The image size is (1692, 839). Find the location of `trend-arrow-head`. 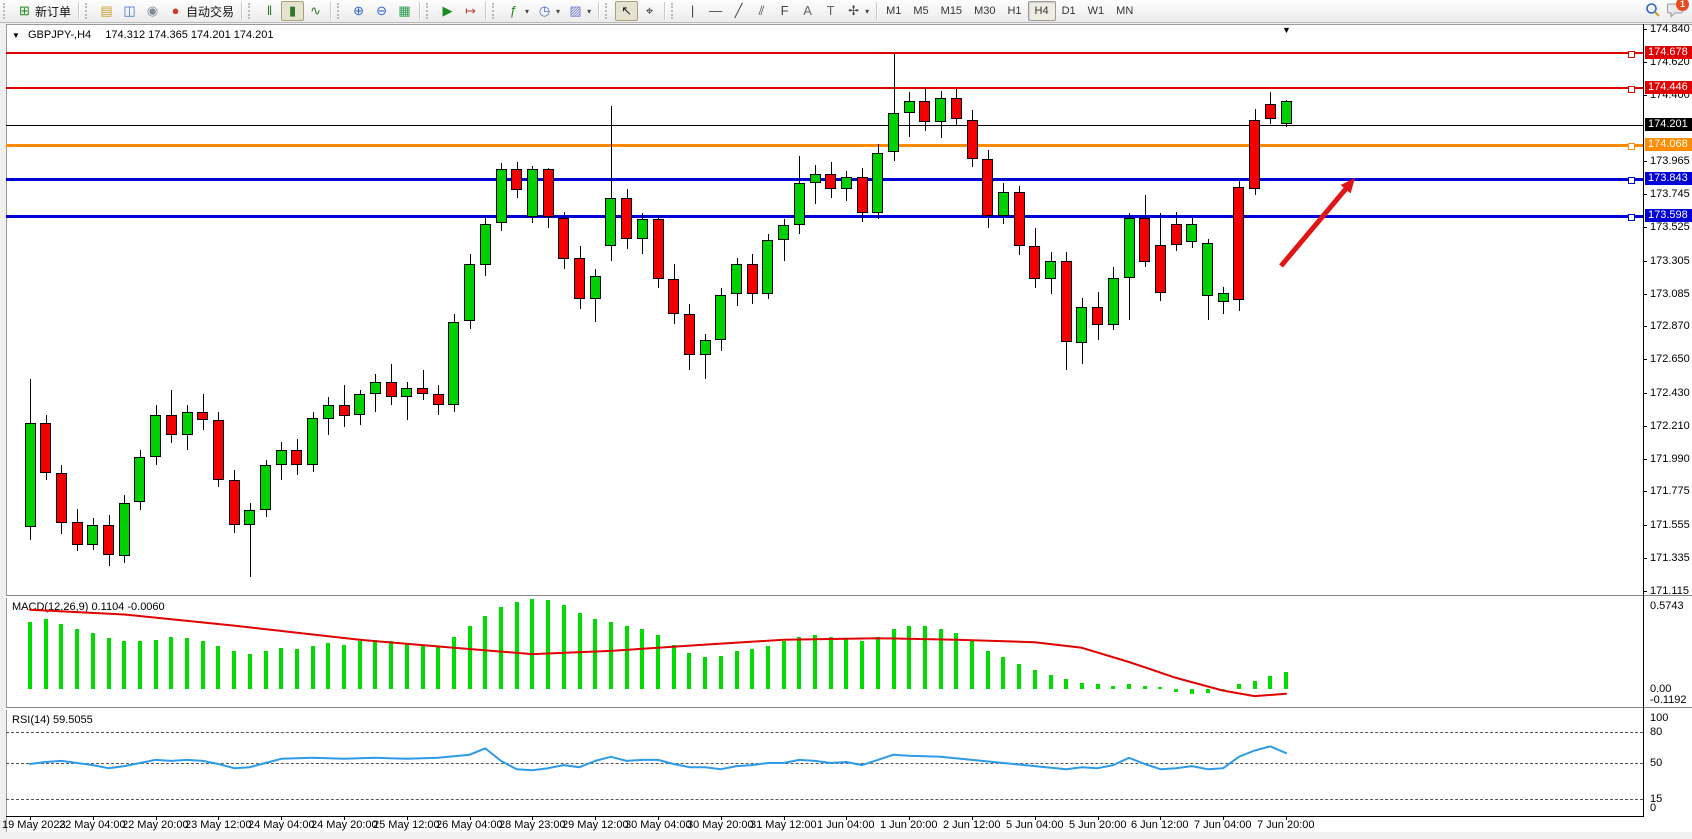

trend-arrow-head is located at coordinates (1347, 186).